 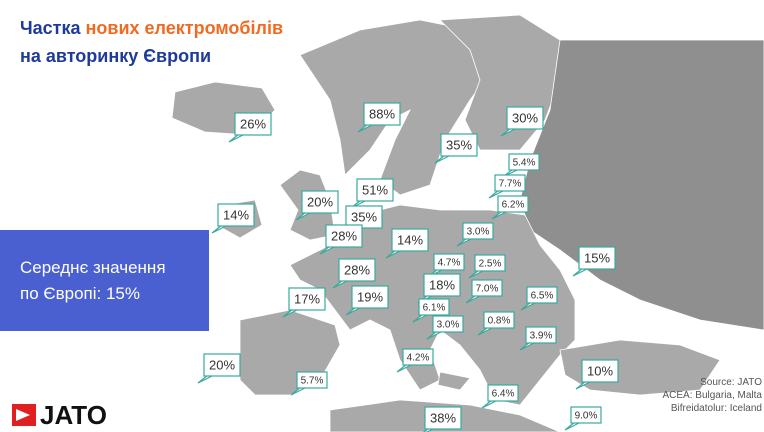 I want to click on callout-label: 51%, so click(x=375, y=190).